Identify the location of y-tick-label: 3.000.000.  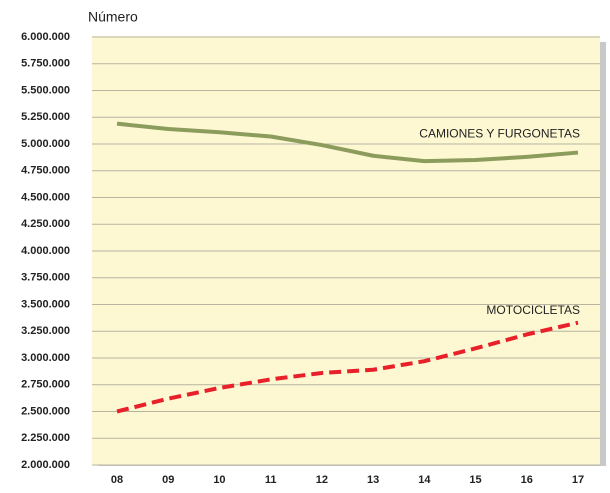
(45, 358).